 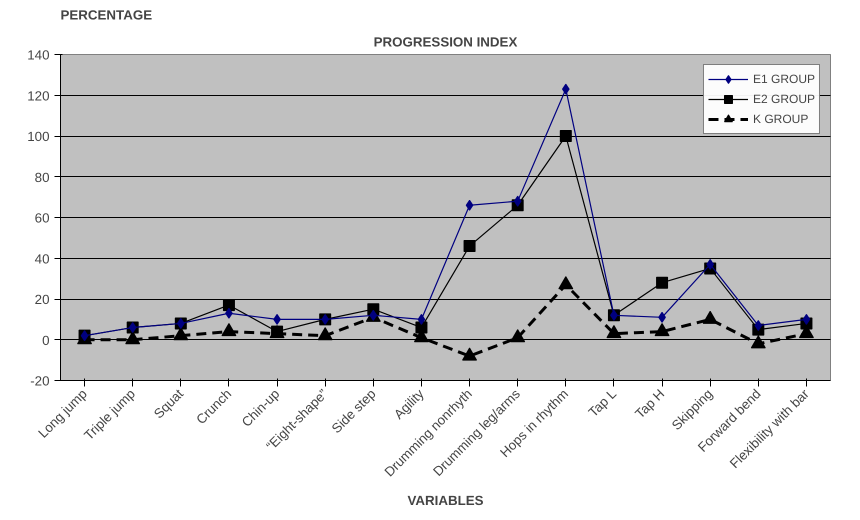 I want to click on y-tick-label: 40, so click(x=42, y=258).